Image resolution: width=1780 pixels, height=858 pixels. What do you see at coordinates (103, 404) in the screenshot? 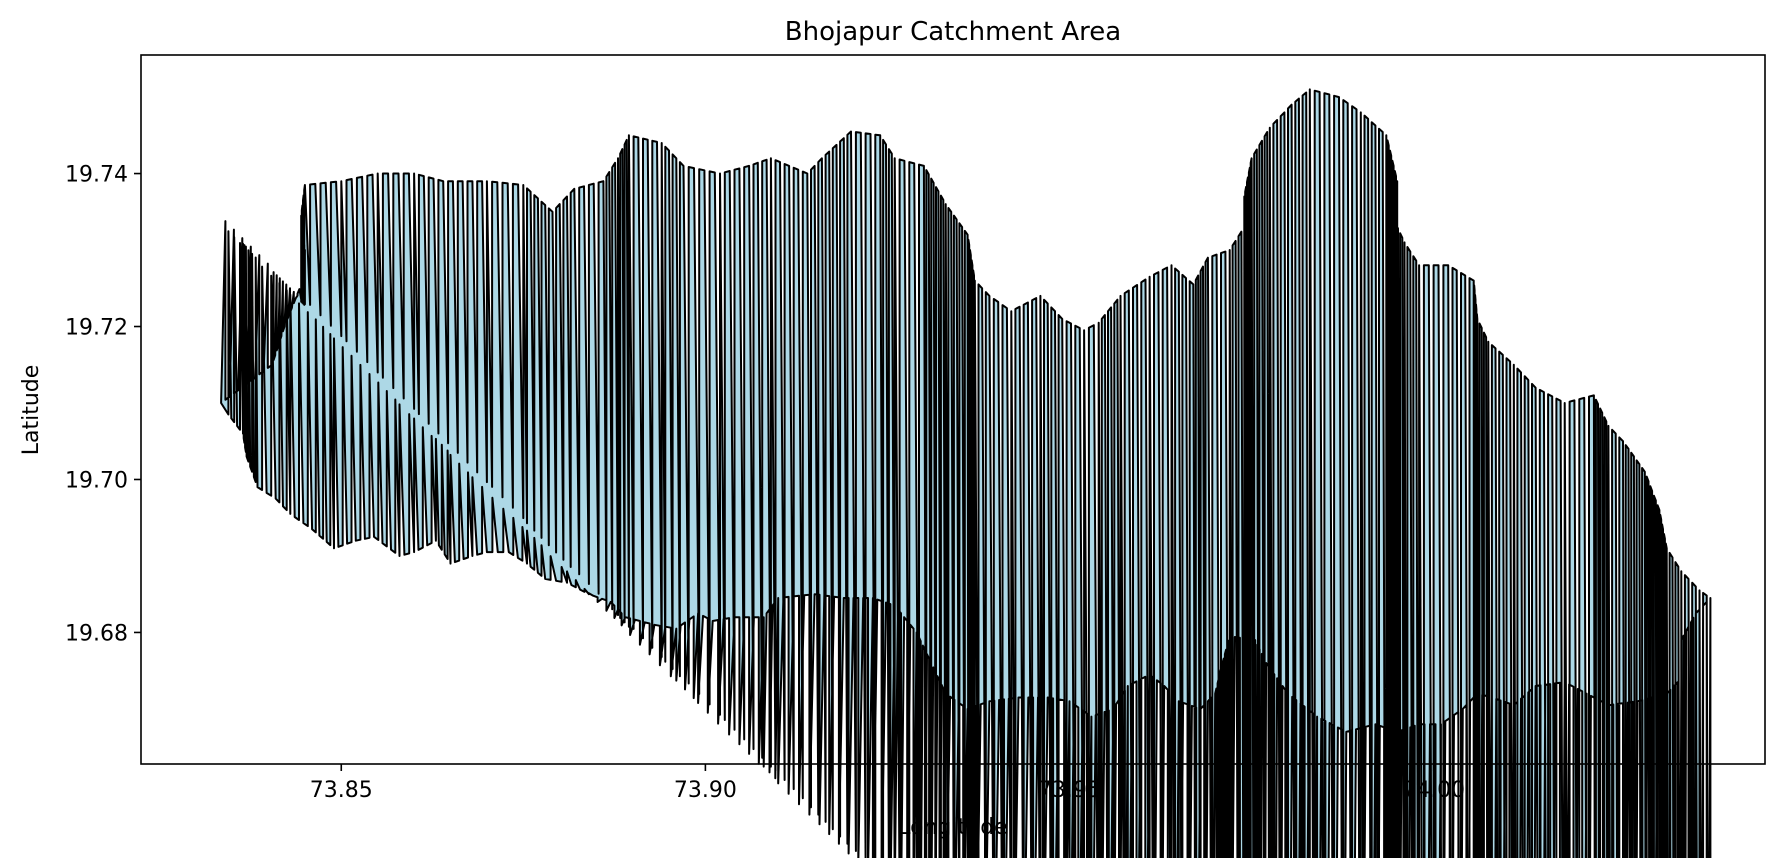
I see `y-axis-ticks: 19.74 19.72 19.70 19.68` at bounding box center [103, 404].